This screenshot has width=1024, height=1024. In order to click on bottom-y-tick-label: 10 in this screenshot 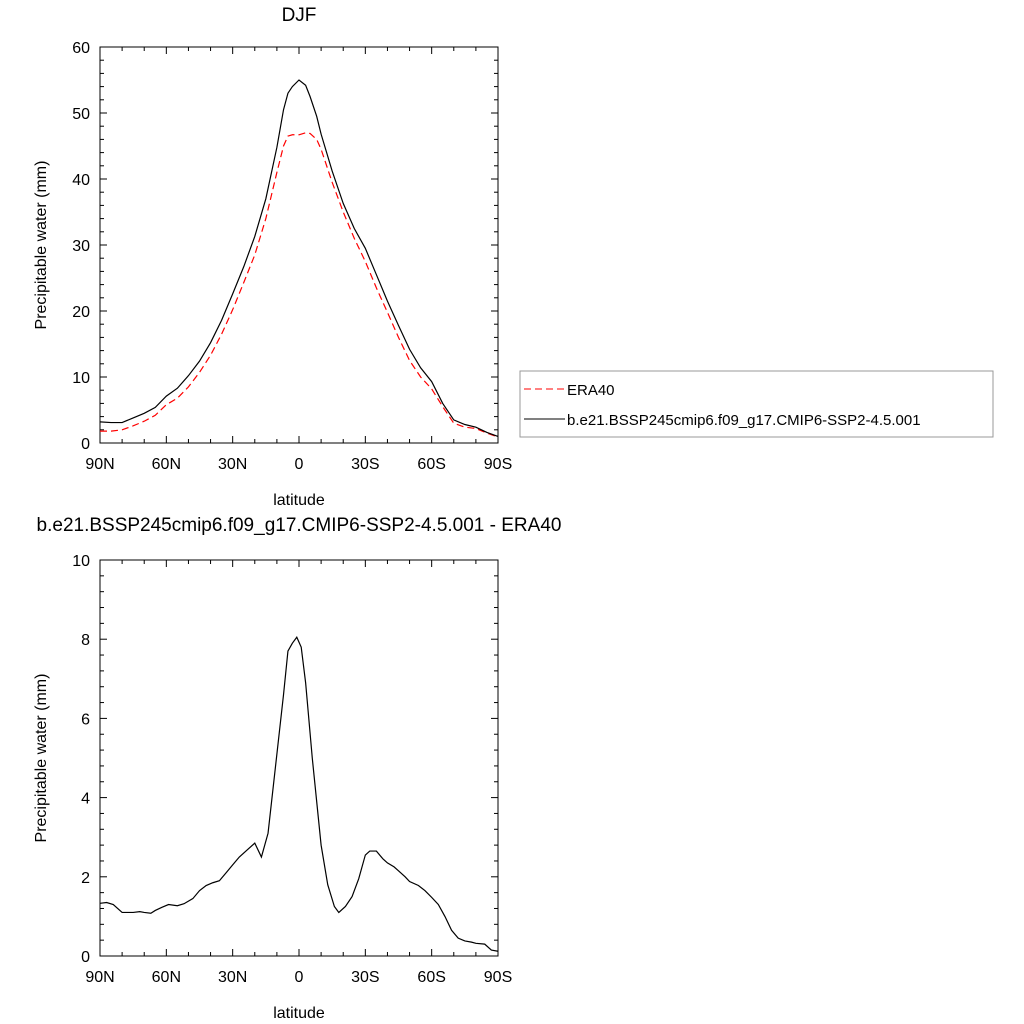, I will do `click(81, 561)`.